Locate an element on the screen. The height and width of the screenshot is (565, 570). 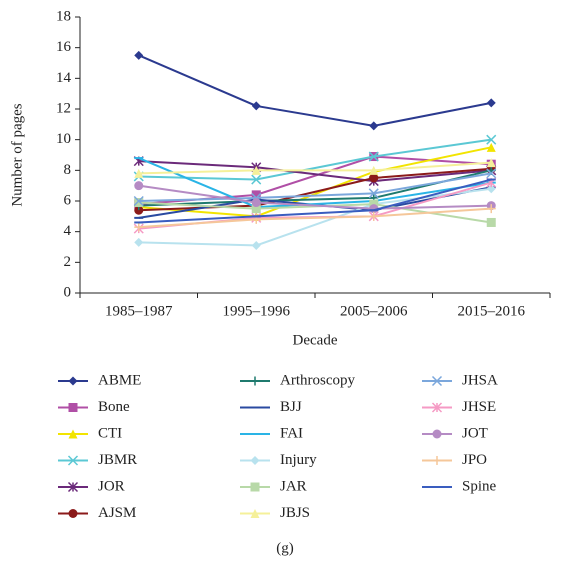
legend-label: Injury is located at coordinates (298, 460).